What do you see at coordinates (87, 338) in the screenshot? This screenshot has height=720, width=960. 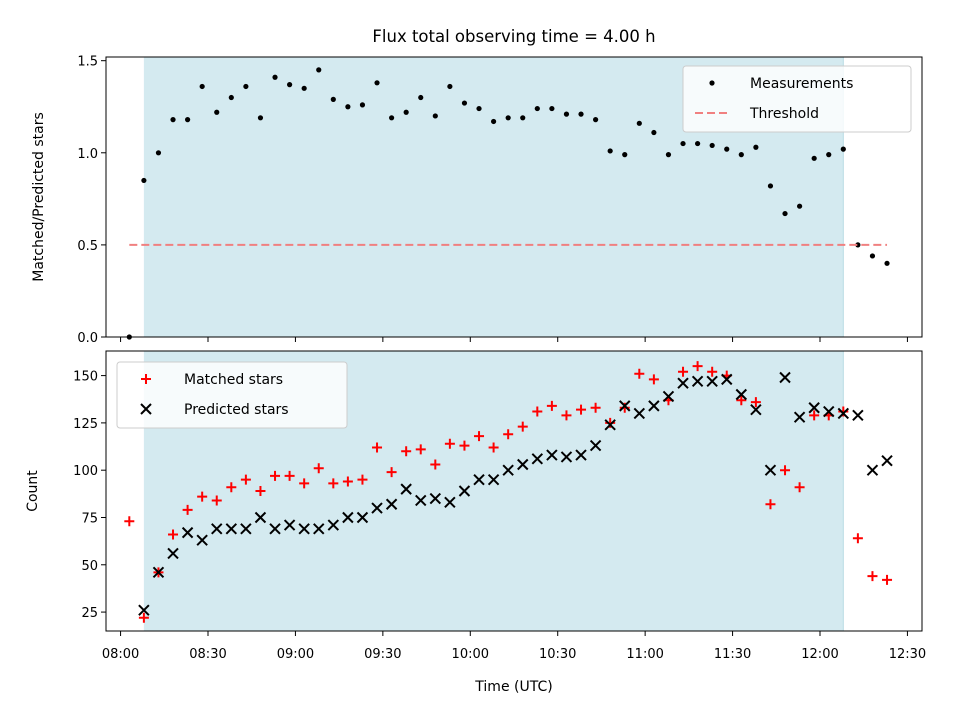 I see `y-tick-label: 0.0` at bounding box center [87, 338].